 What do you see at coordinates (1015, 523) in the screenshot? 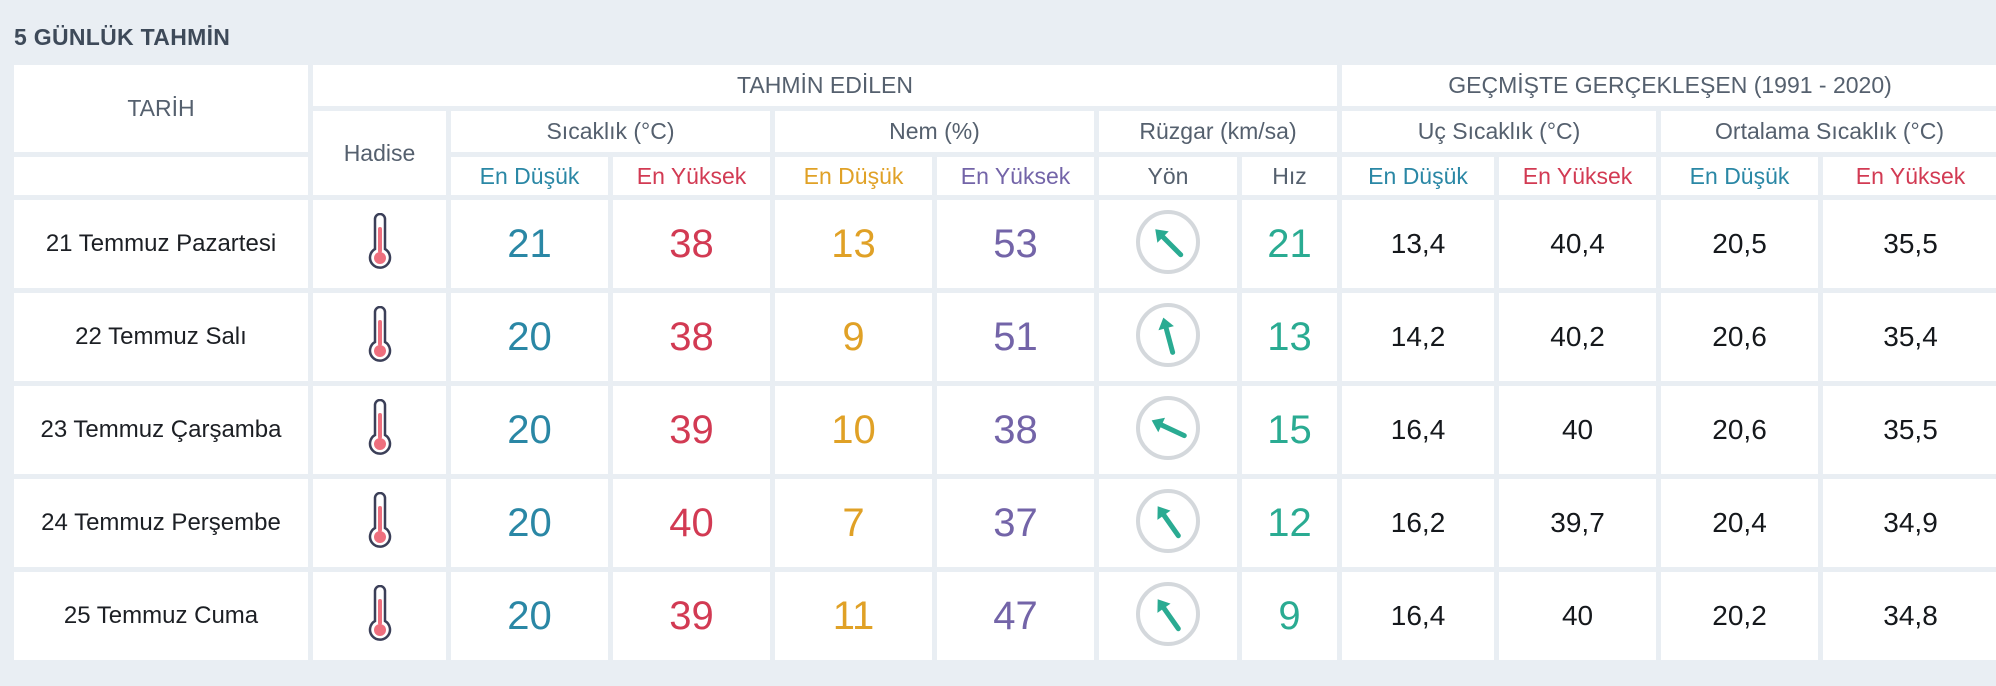
I see `hum-max-cell: 37` at bounding box center [1015, 523].